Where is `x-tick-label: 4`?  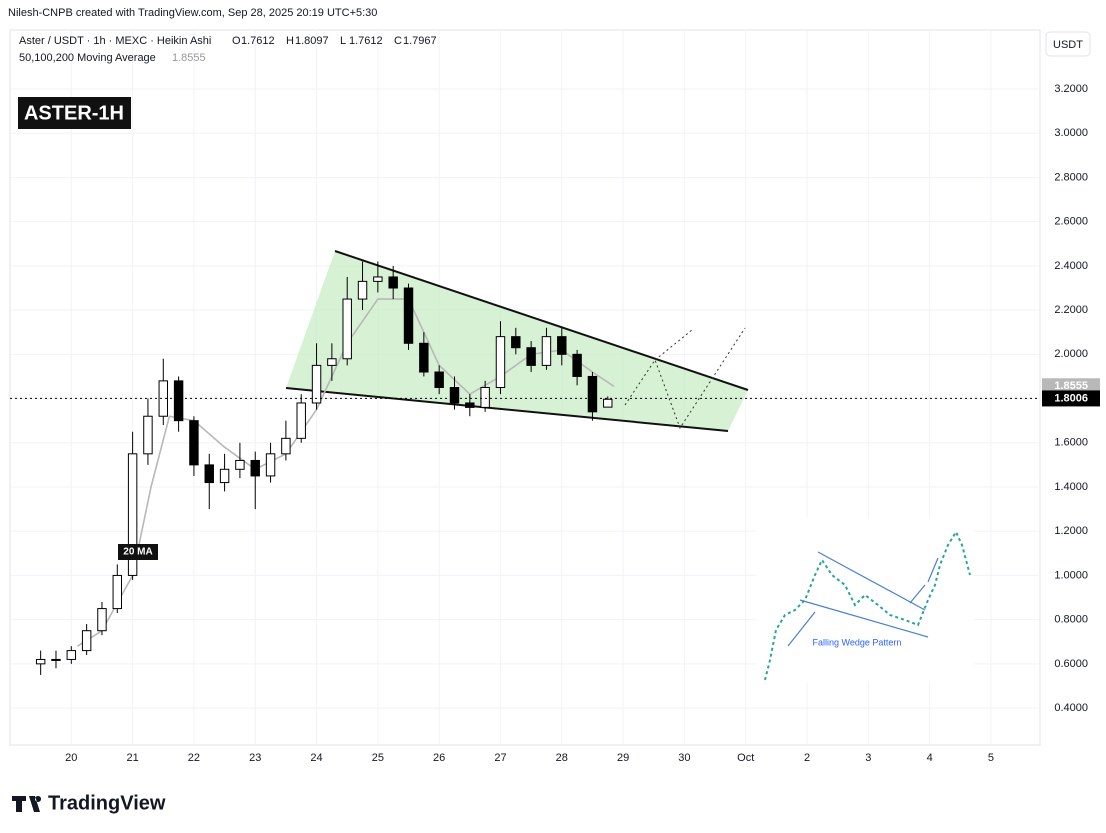
x-tick-label: 4 is located at coordinates (930, 758).